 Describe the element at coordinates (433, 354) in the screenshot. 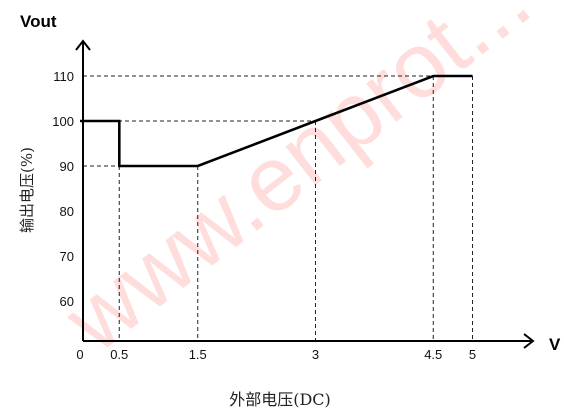

I see `x-tick-label: 4.5` at that location.